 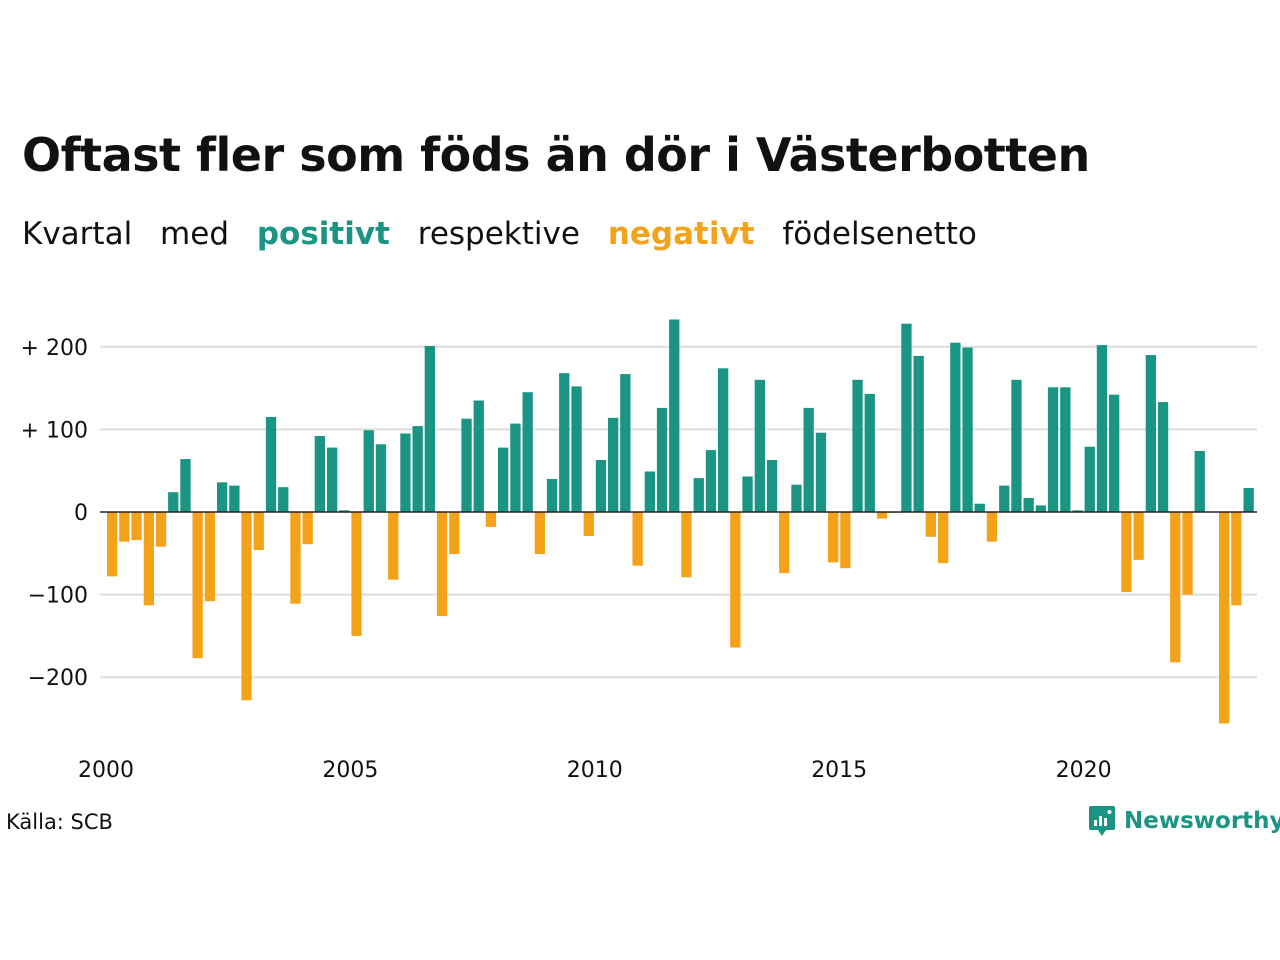 What do you see at coordinates (54, 430) in the screenshot?
I see `y-tick-label: + 100` at bounding box center [54, 430].